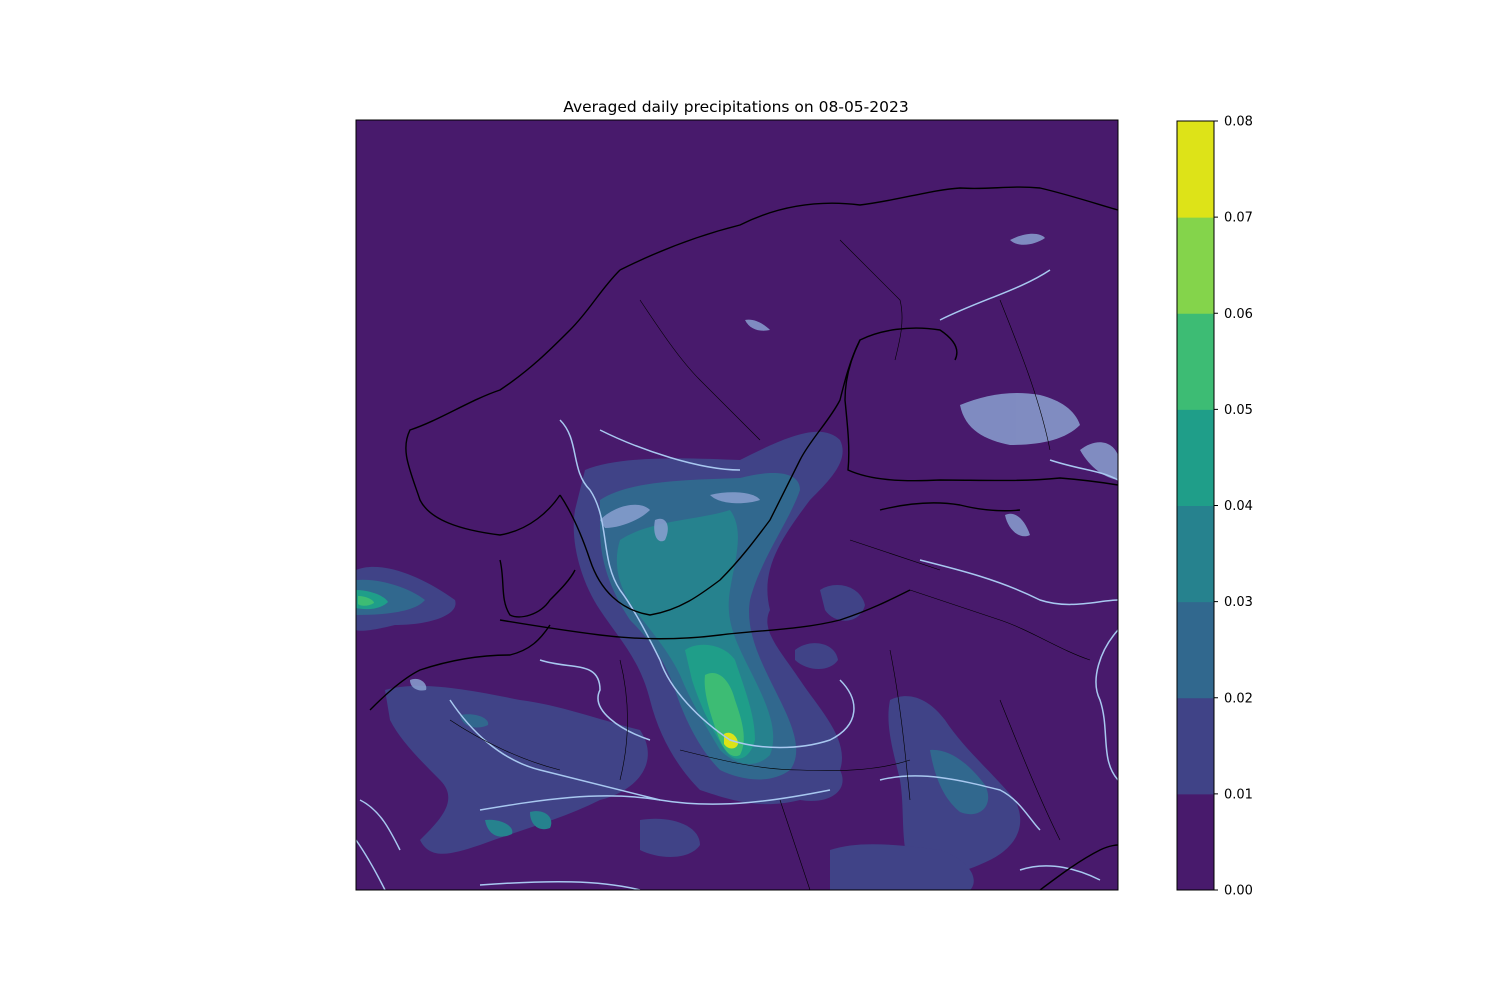 The width and height of the screenshot is (1500, 1000). Describe the element at coordinates (537, 588) in the screenshot. I see `coastline-denmark` at that location.